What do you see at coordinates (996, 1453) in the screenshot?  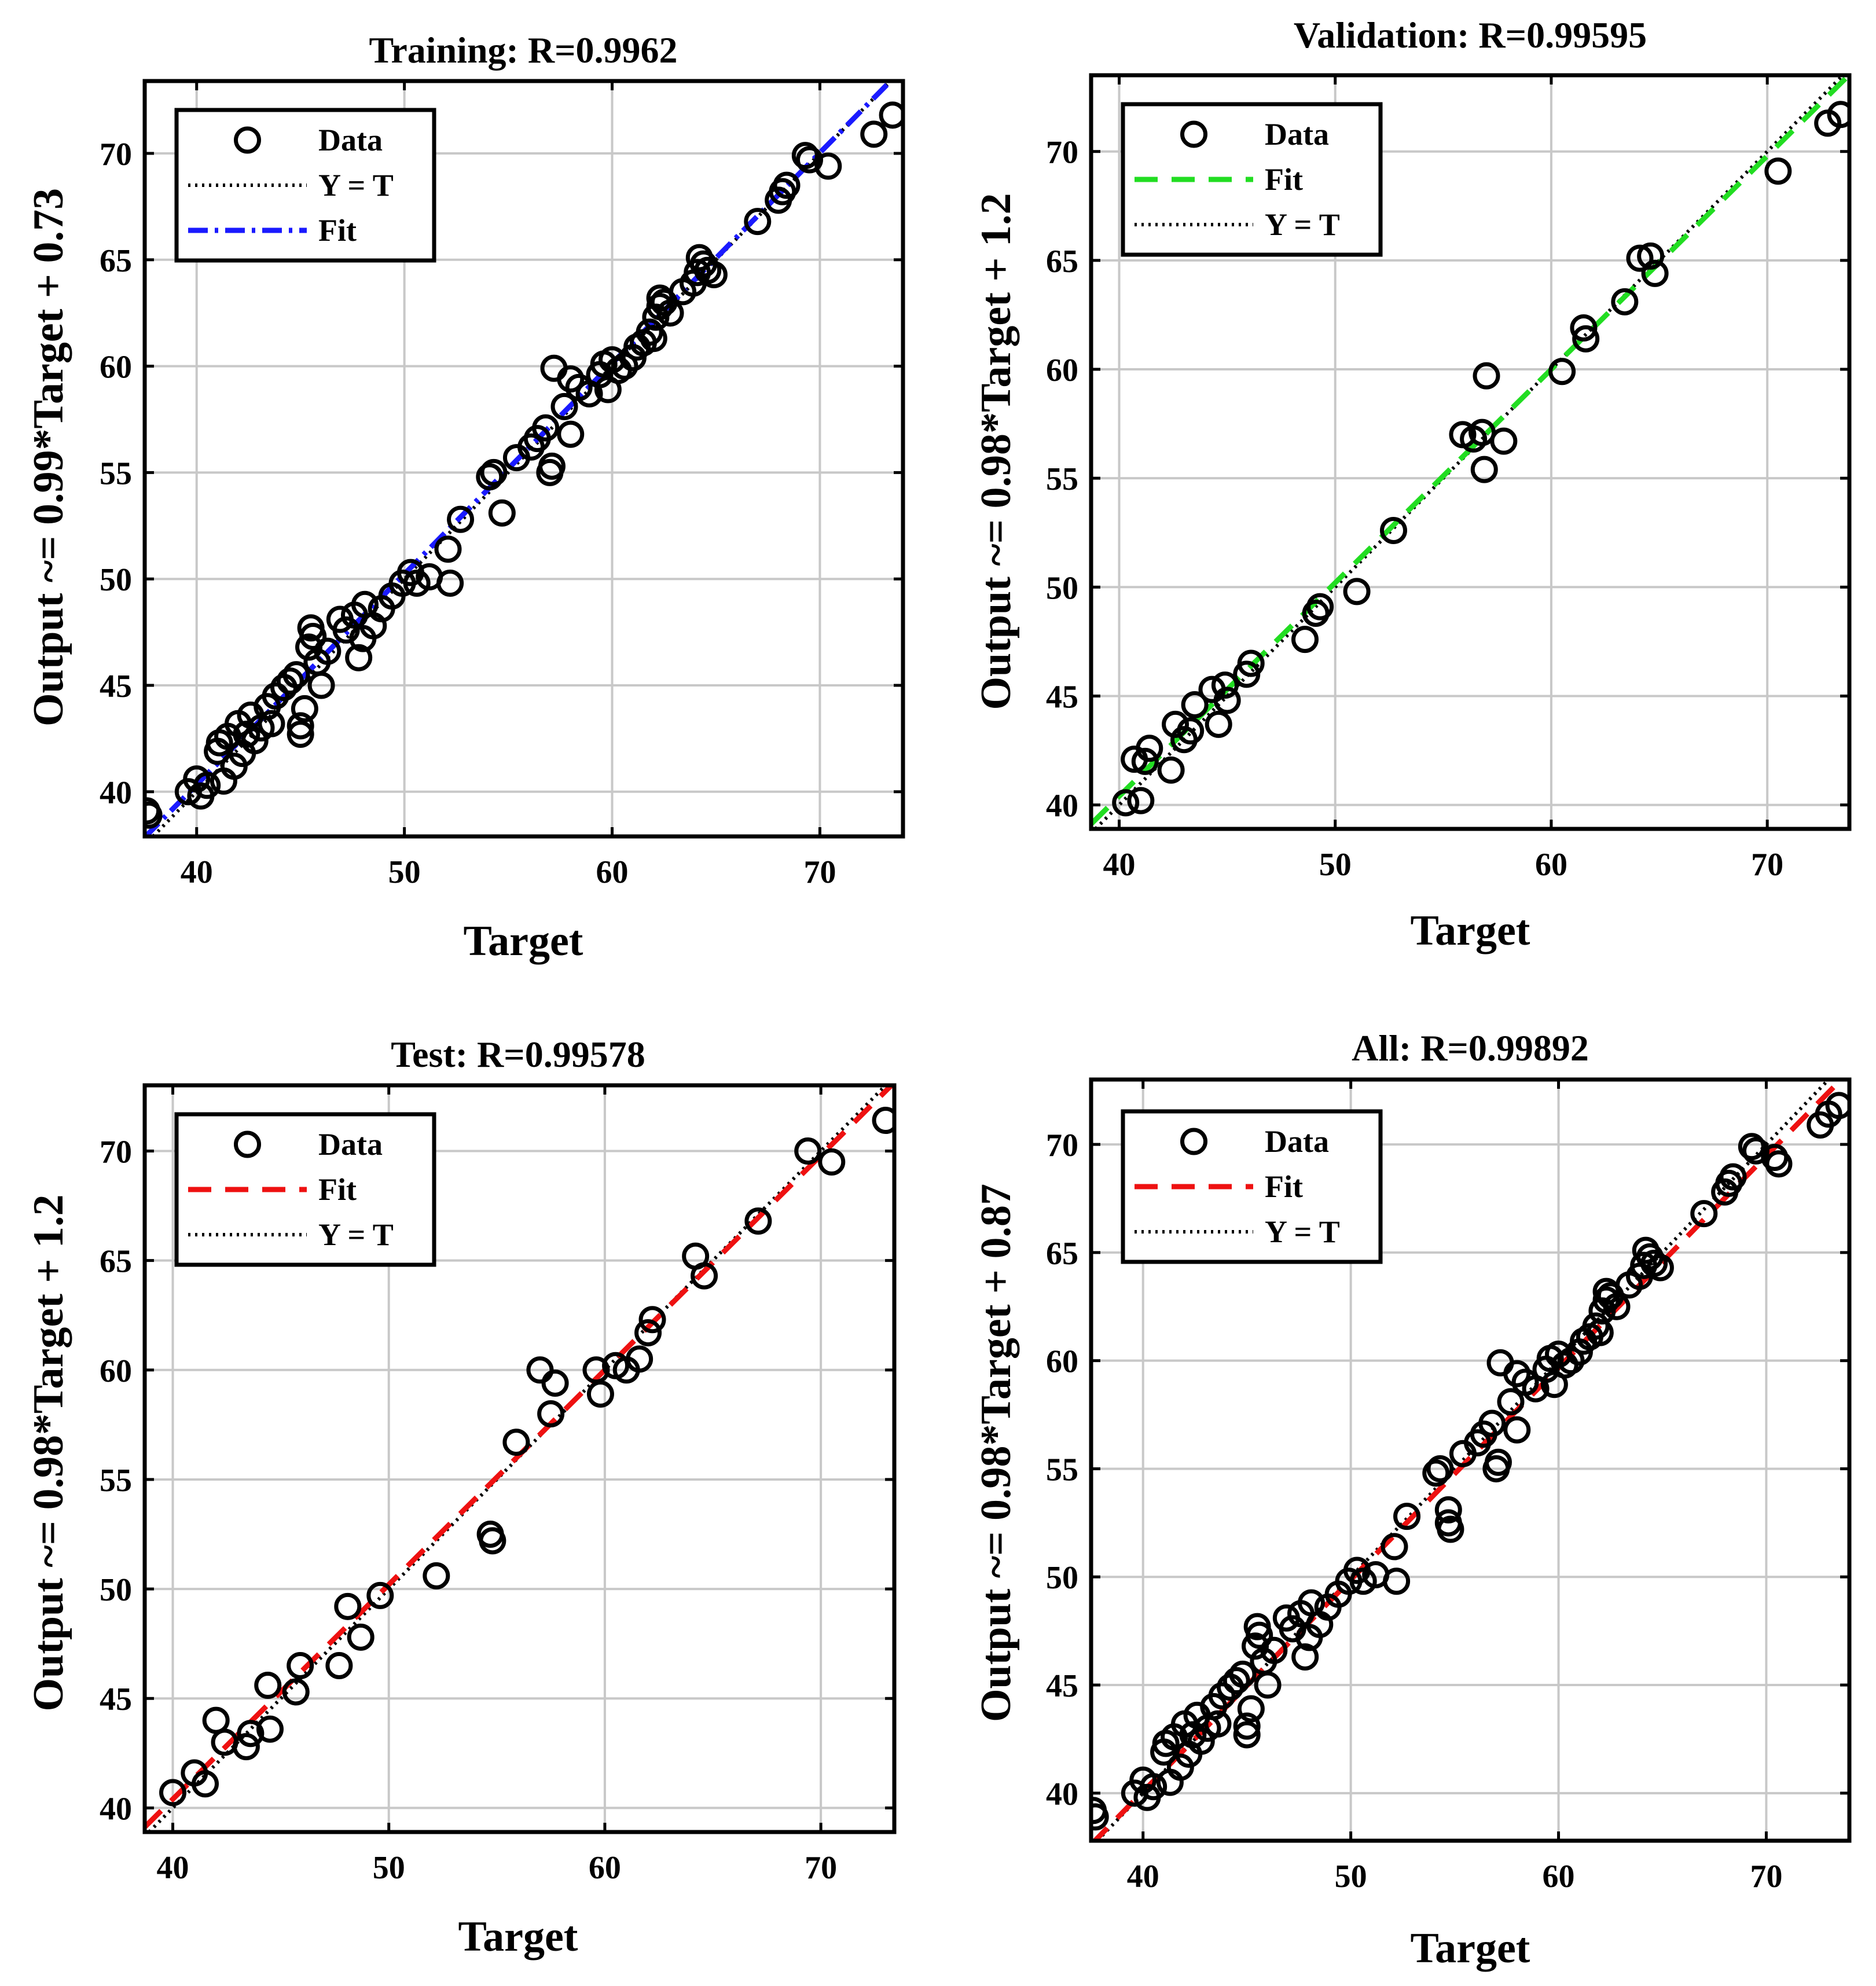 I see `y-axis-label: Output ~= 0.98*Target + 0.87` at bounding box center [996, 1453].